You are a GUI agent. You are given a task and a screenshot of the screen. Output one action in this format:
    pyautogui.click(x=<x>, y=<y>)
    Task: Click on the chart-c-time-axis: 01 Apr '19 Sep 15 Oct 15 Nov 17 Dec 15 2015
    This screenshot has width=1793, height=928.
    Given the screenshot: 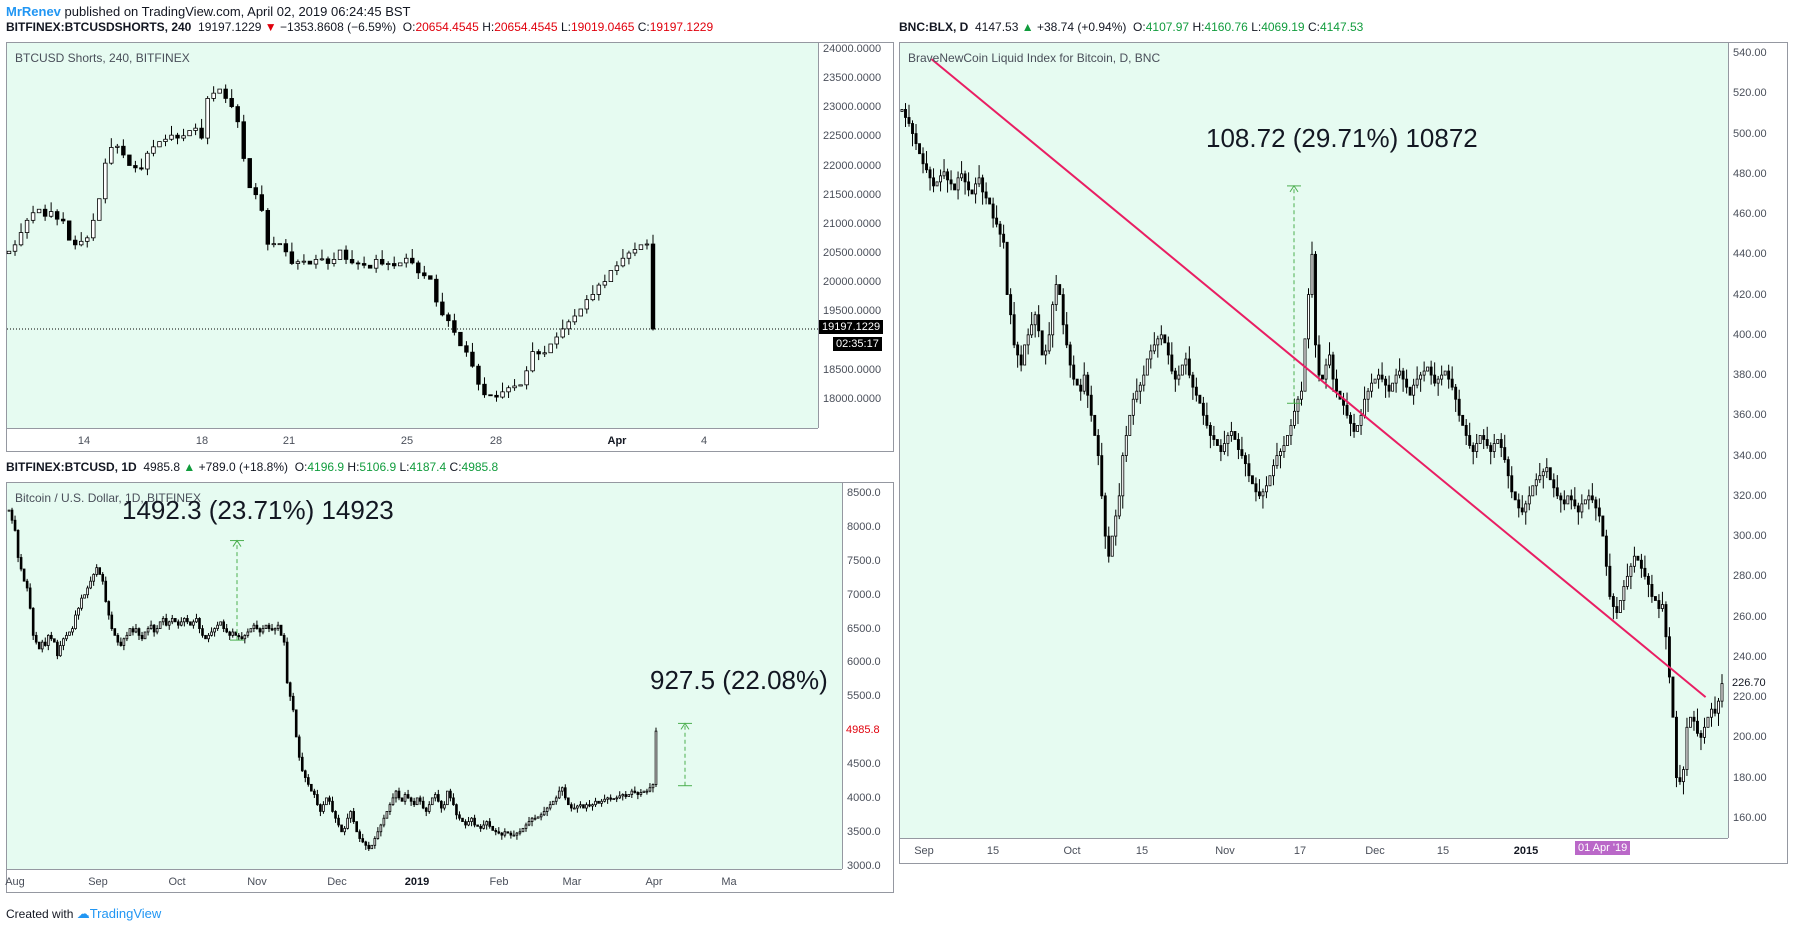 What is the action you would take?
    pyautogui.click(x=1314, y=849)
    